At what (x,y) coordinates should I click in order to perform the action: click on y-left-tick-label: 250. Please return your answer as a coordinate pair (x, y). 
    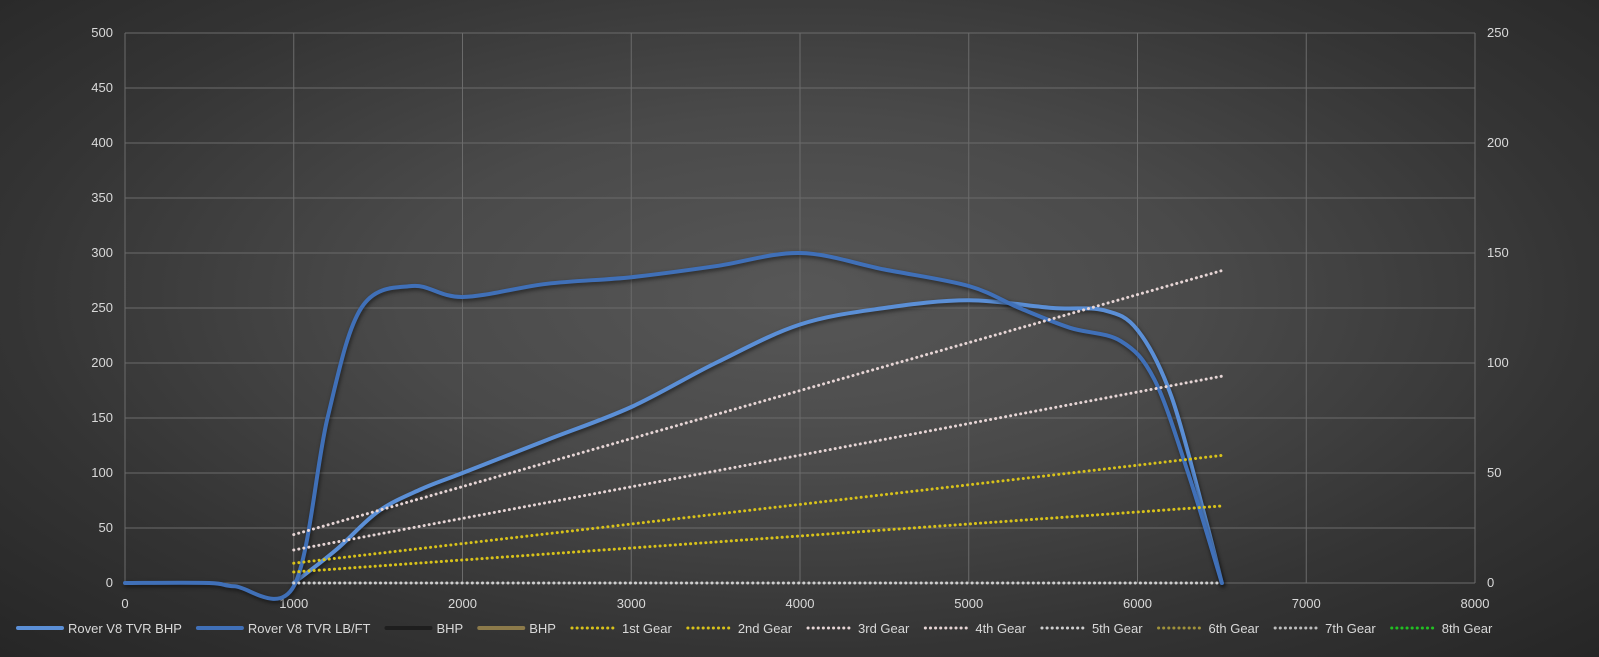
    Looking at the image, I should click on (102, 307).